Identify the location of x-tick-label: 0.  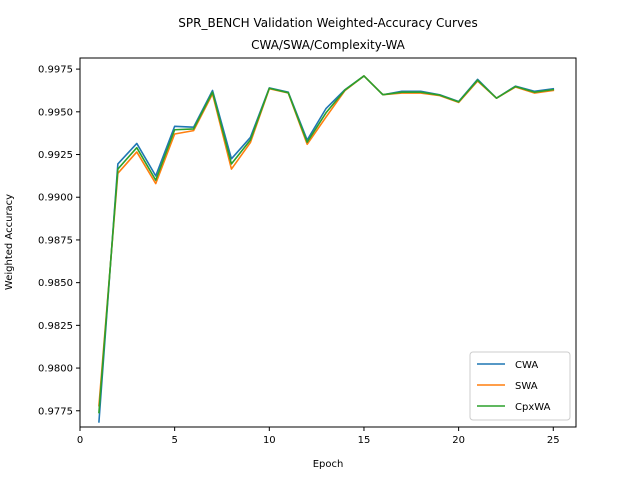
(80, 440).